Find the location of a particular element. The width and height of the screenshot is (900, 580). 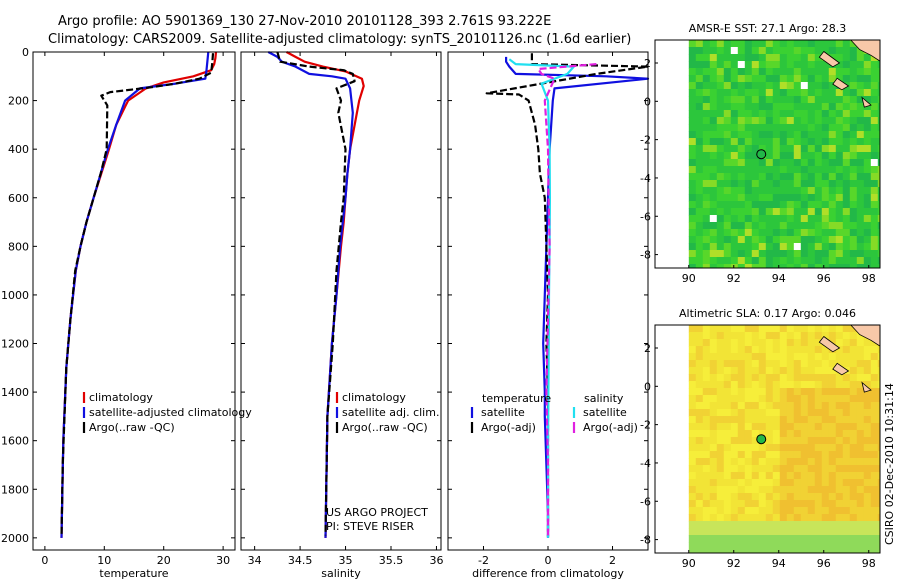

sst_map-ytick-label: -8 is located at coordinates (645, 255).